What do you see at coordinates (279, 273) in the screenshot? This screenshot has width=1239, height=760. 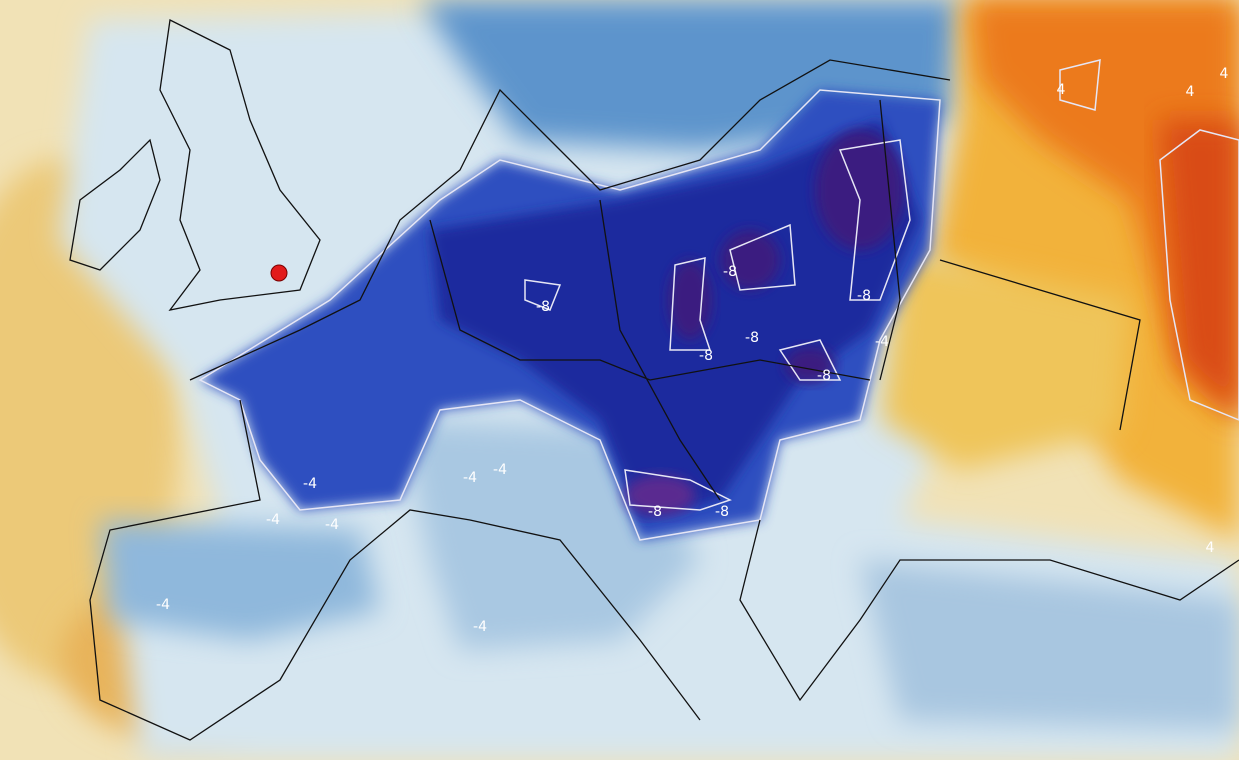 I see `location-marker` at bounding box center [279, 273].